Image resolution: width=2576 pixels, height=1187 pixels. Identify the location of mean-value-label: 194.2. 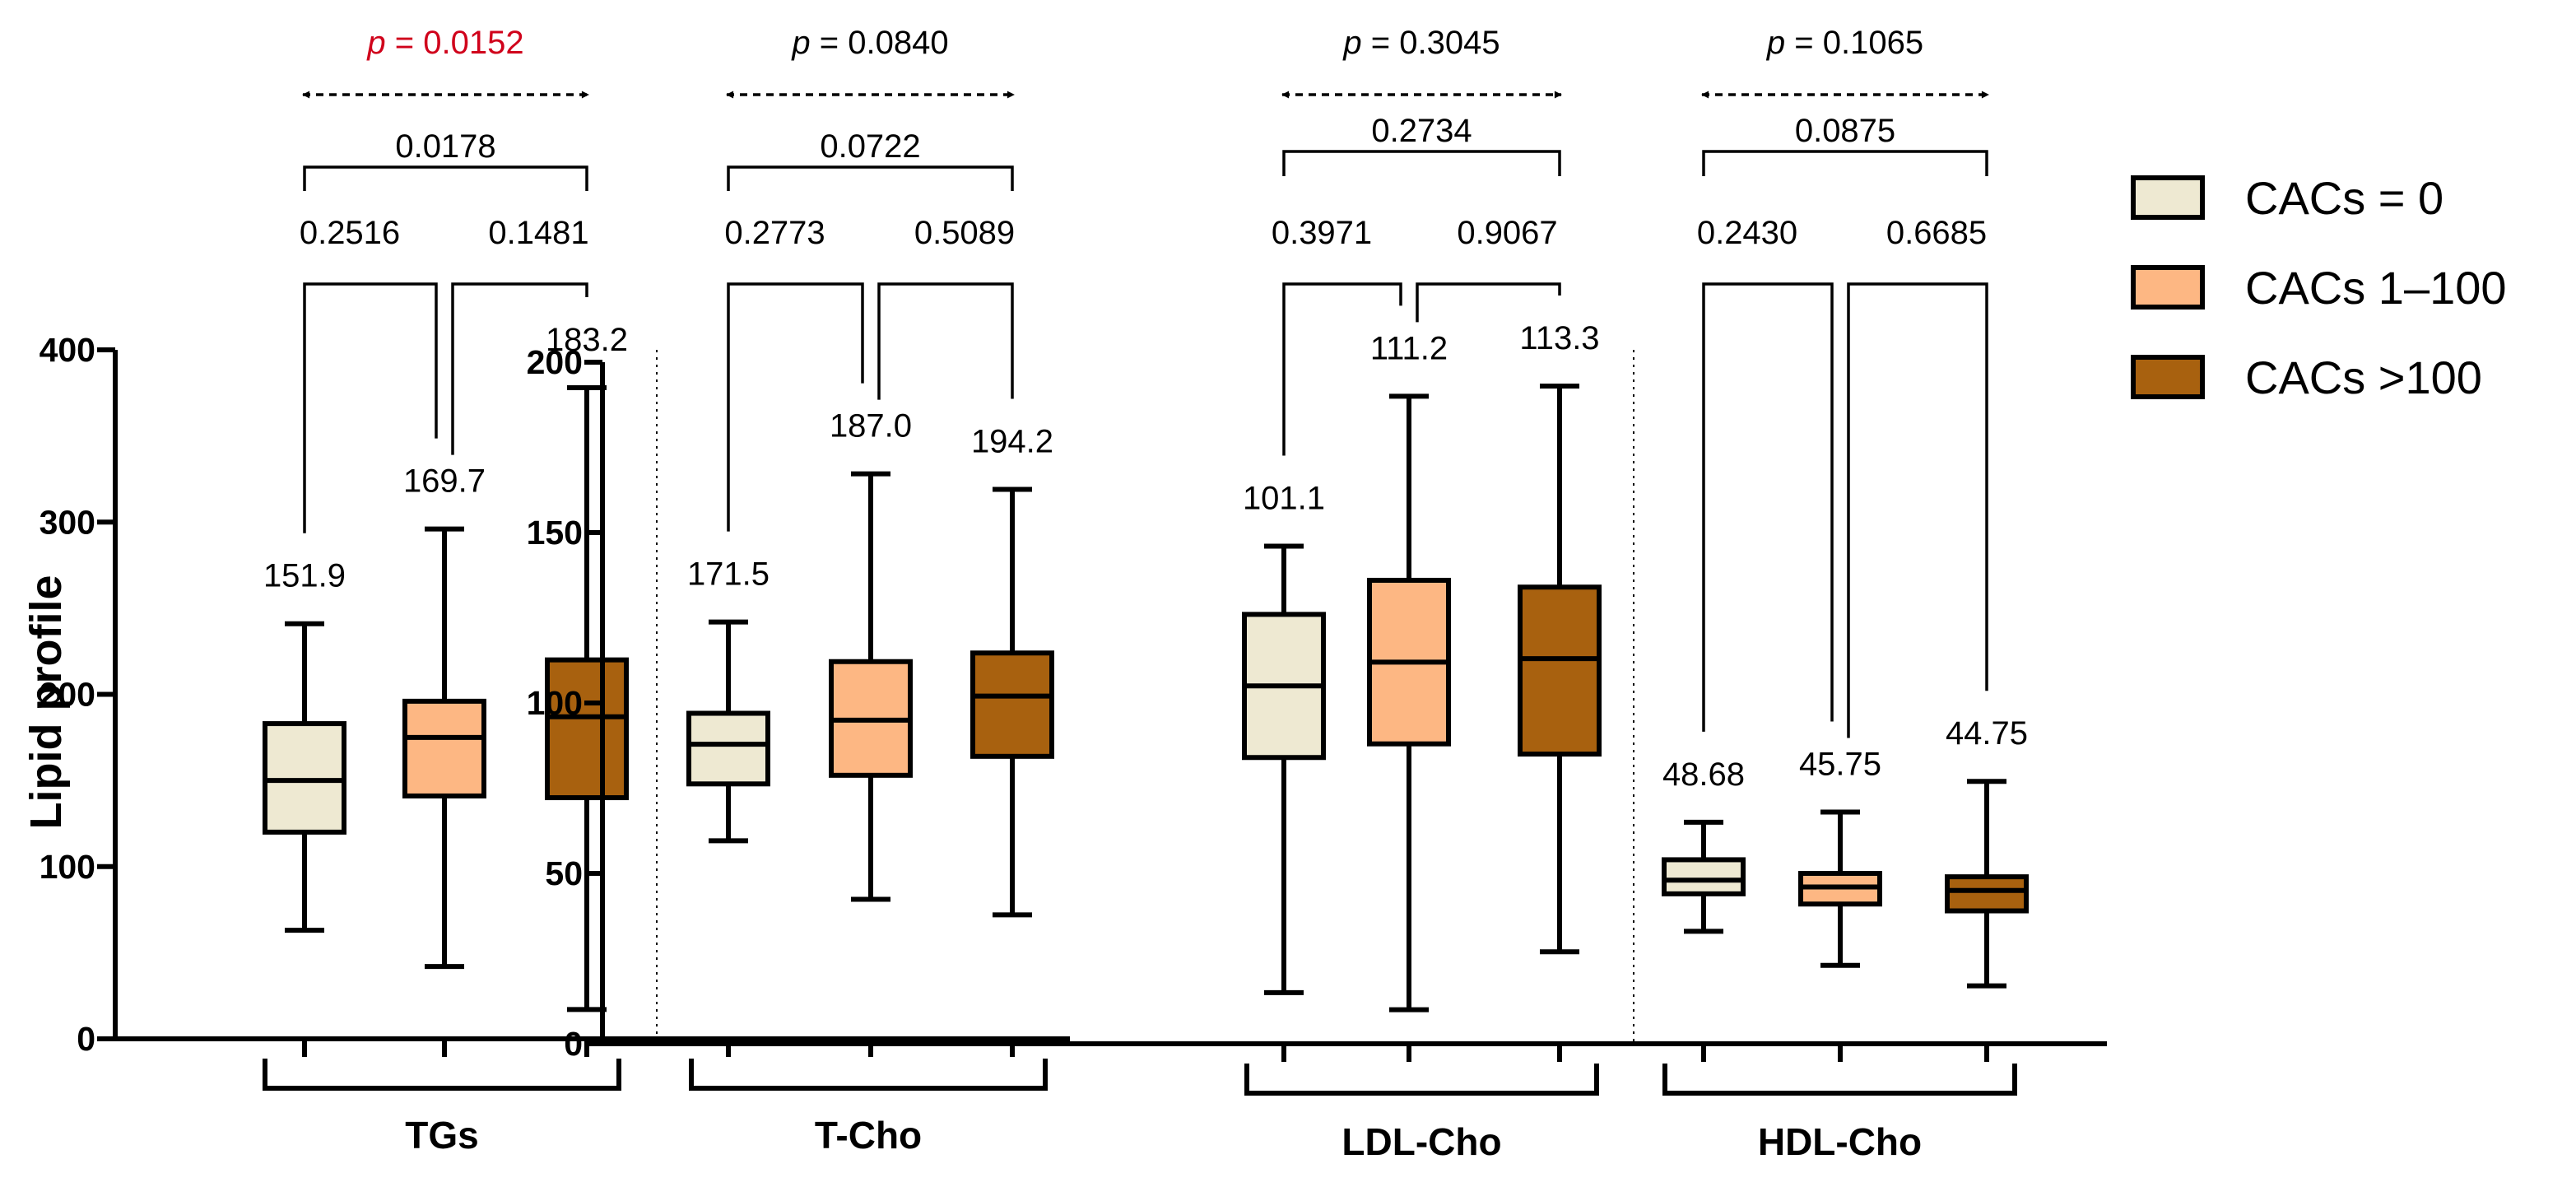
(1012, 441).